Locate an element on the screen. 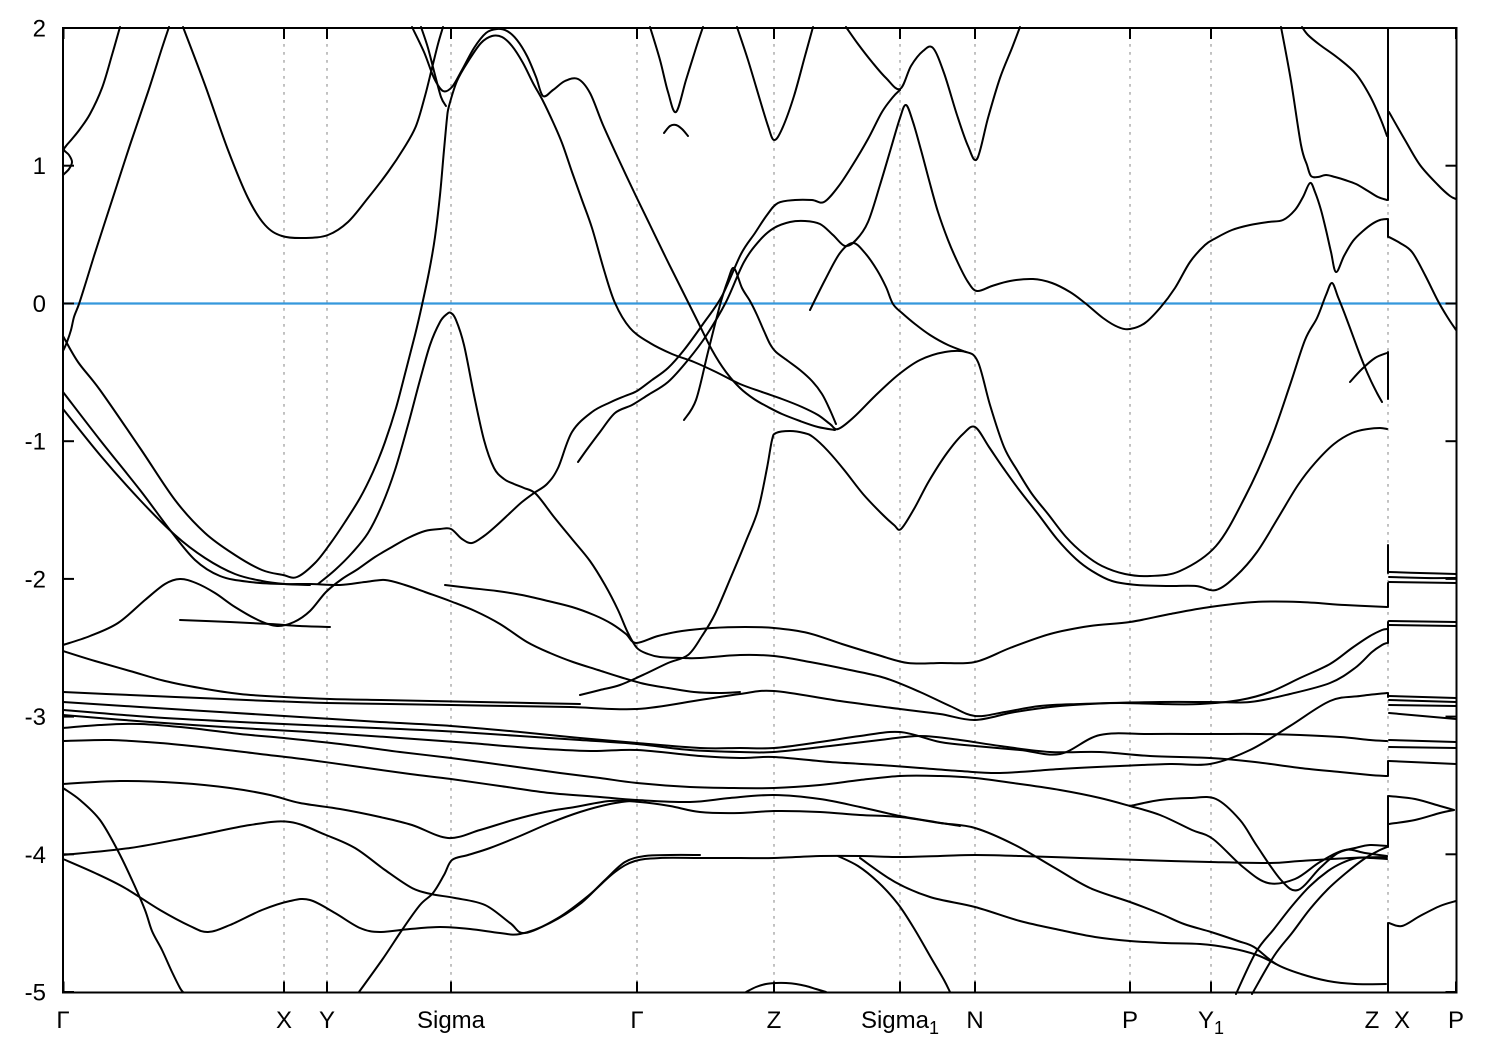  svg-text: -3 is located at coordinates (35, 717).